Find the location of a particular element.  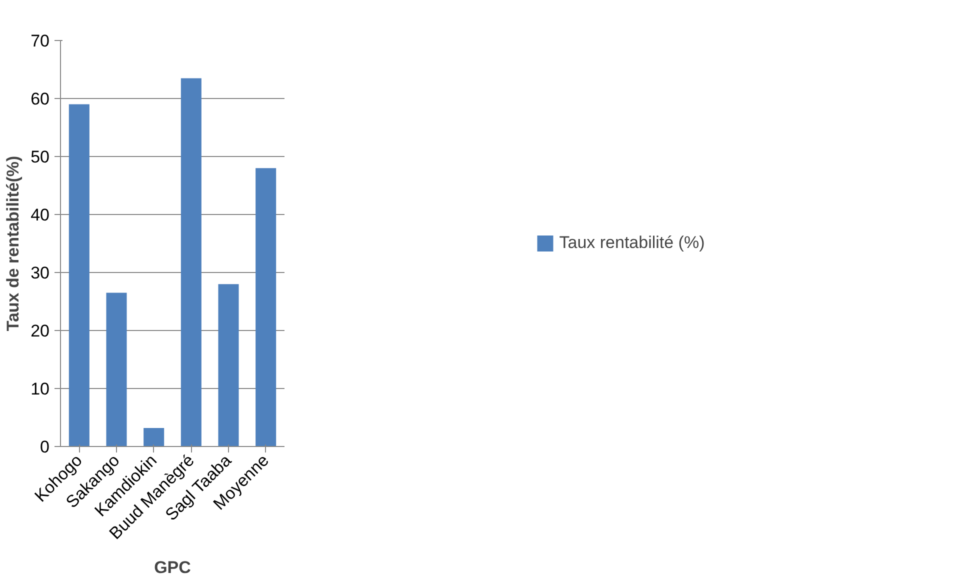

y-tick-label: 50 is located at coordinates (40, 157).